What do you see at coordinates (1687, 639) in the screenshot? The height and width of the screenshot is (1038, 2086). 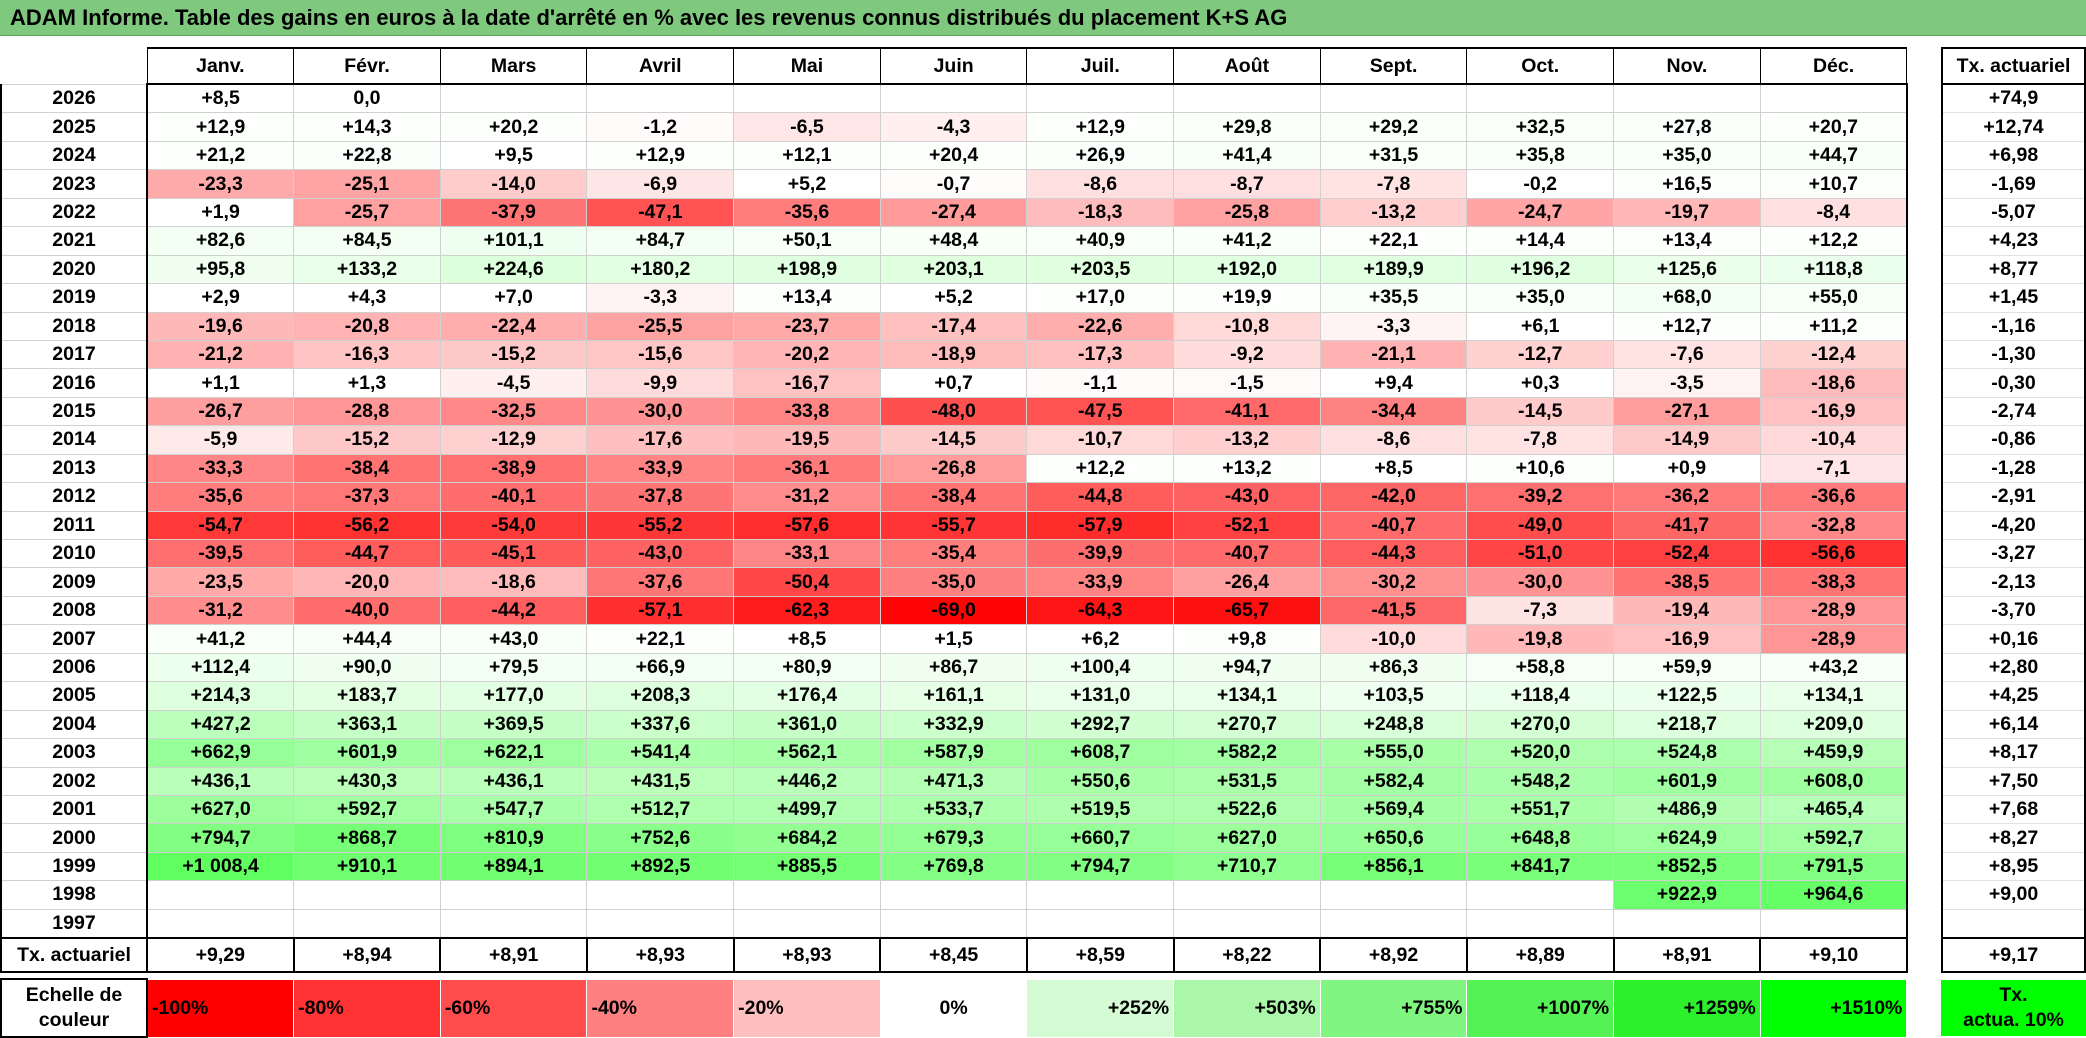 I see `gain-cell: -16,9` at bounding box center [1687, 639].